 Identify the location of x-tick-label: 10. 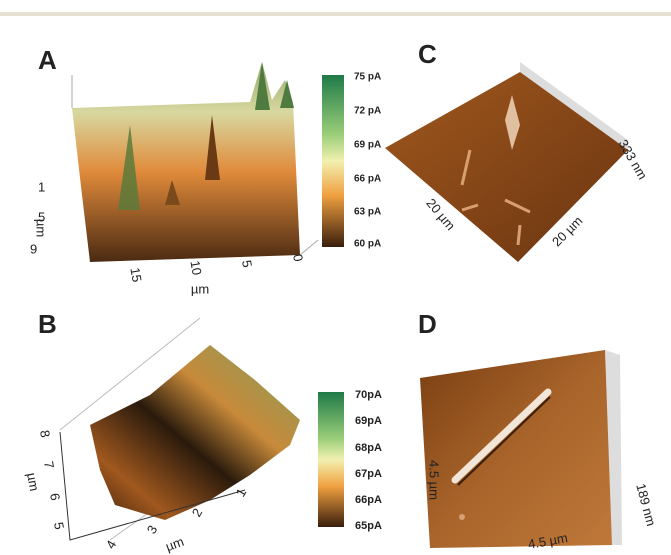
(195, 267).